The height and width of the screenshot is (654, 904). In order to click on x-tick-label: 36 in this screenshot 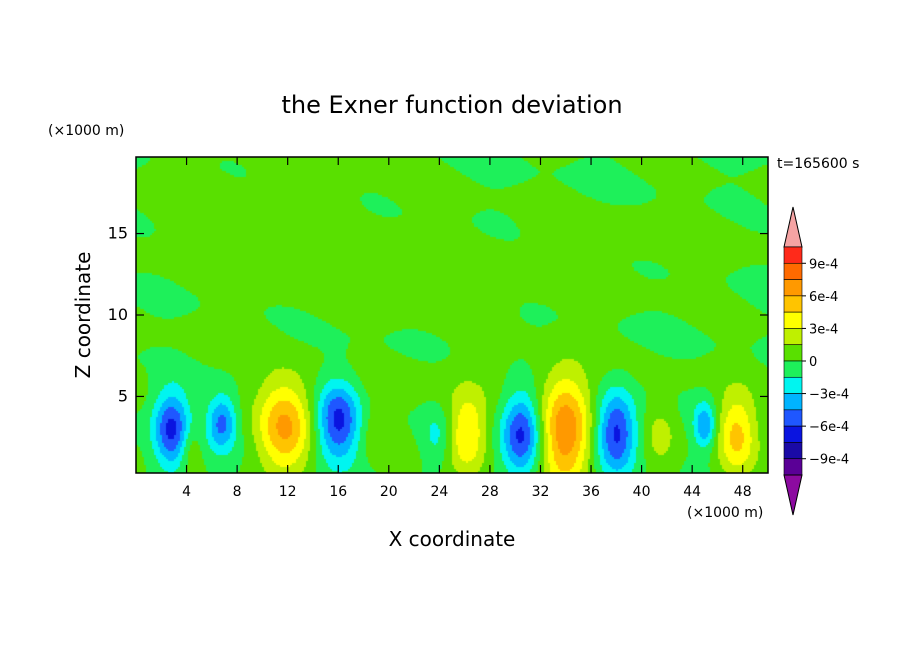, I will do `click(591, 492)`.